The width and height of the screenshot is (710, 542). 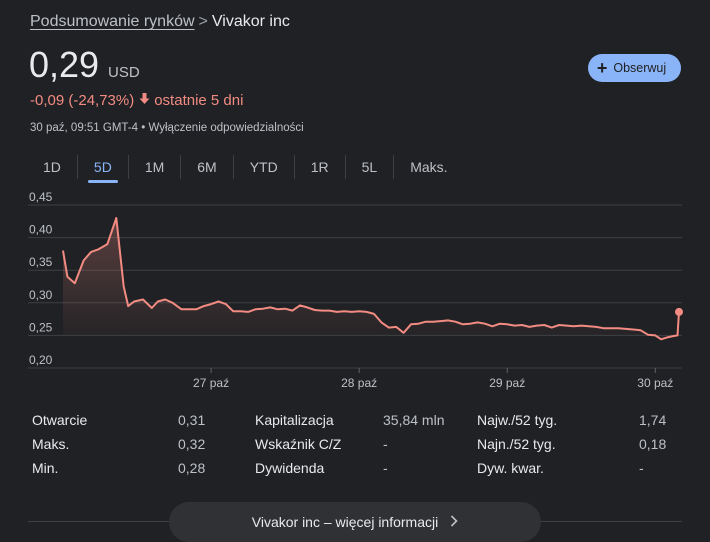 I want to click on price-change-period: ostatnie 5 dni, so click(x=199, y=100).